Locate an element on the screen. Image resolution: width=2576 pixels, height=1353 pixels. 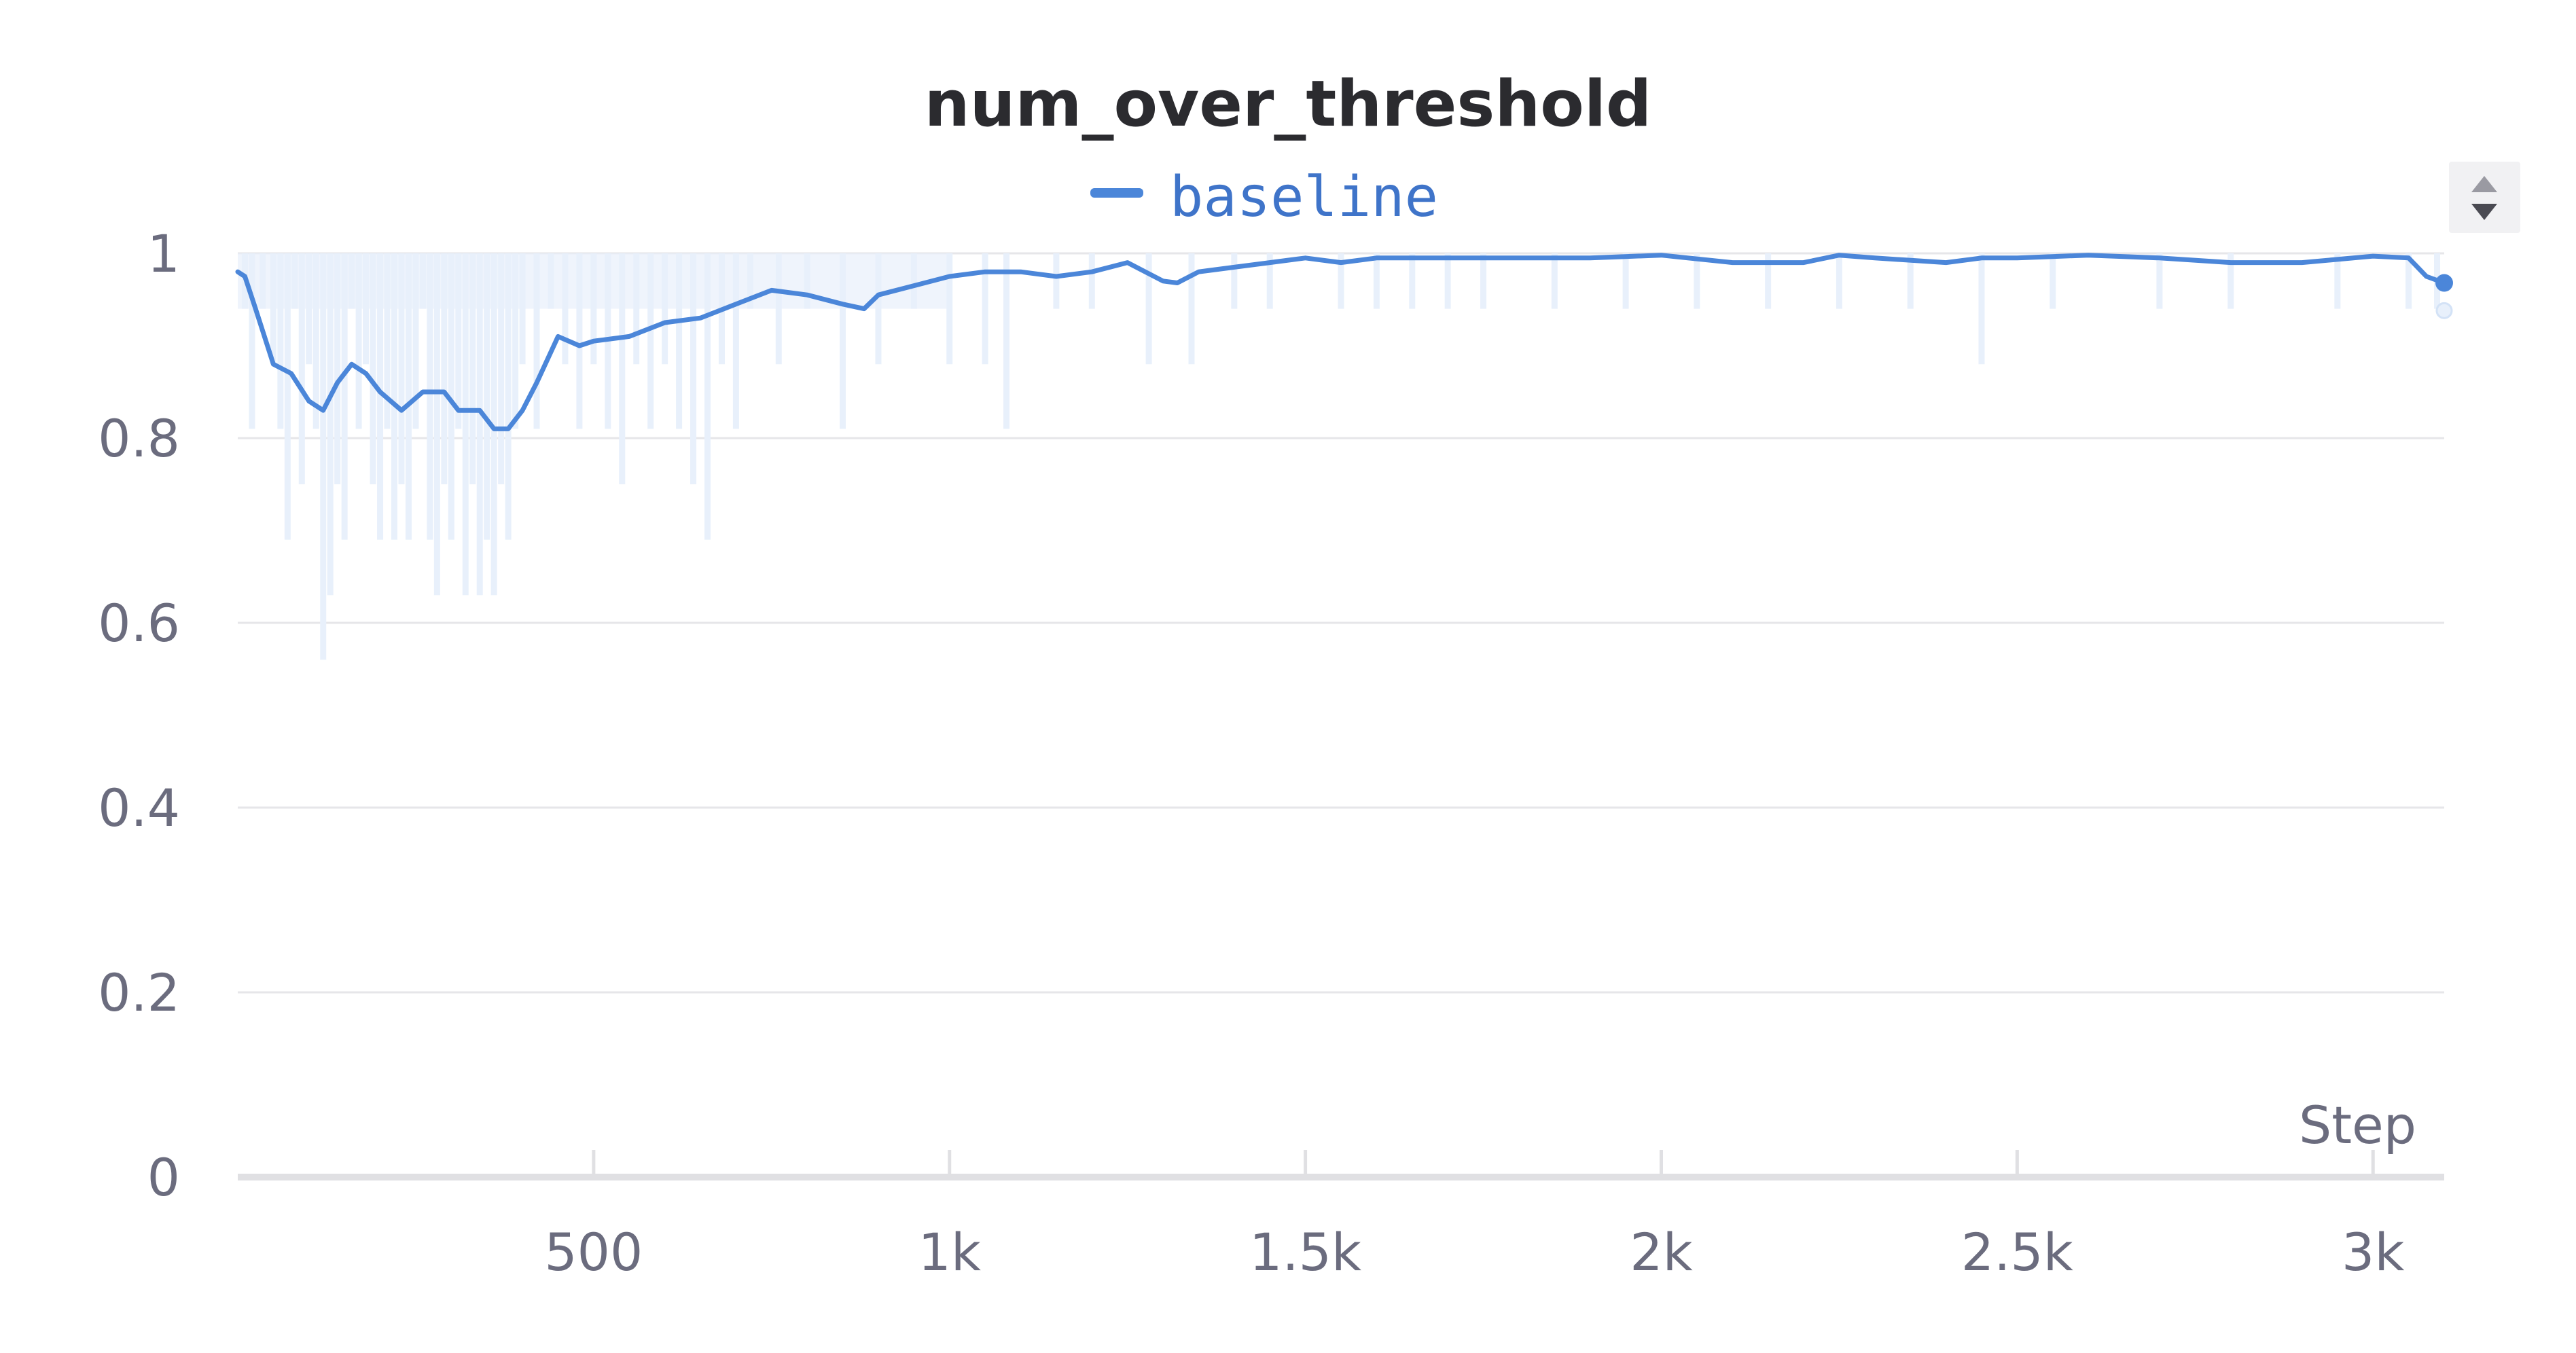
up-arrow-icon is located at coordinates (2484, 184).